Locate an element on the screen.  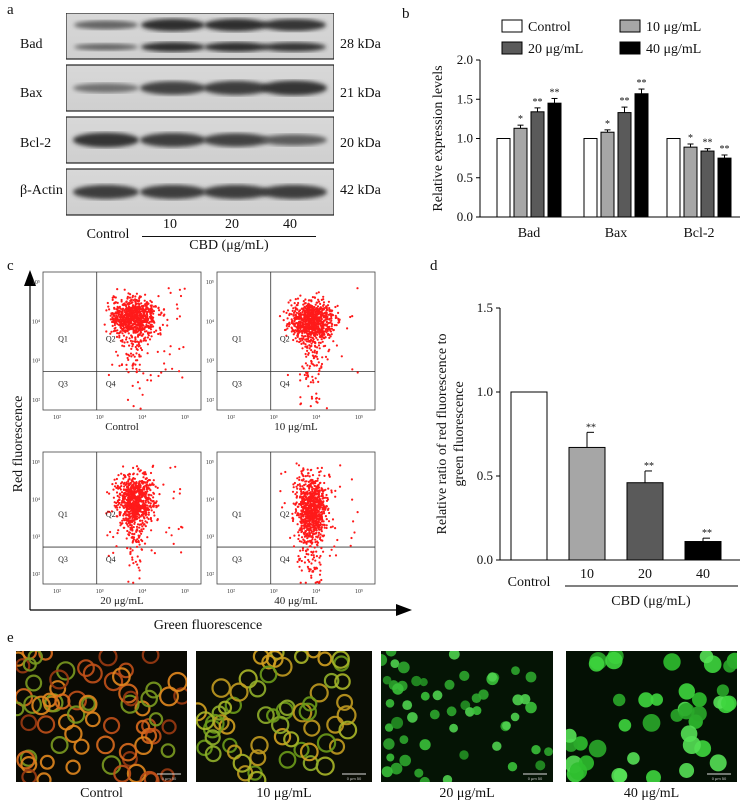
treatment-bracket is located at coordinates (229, 236).